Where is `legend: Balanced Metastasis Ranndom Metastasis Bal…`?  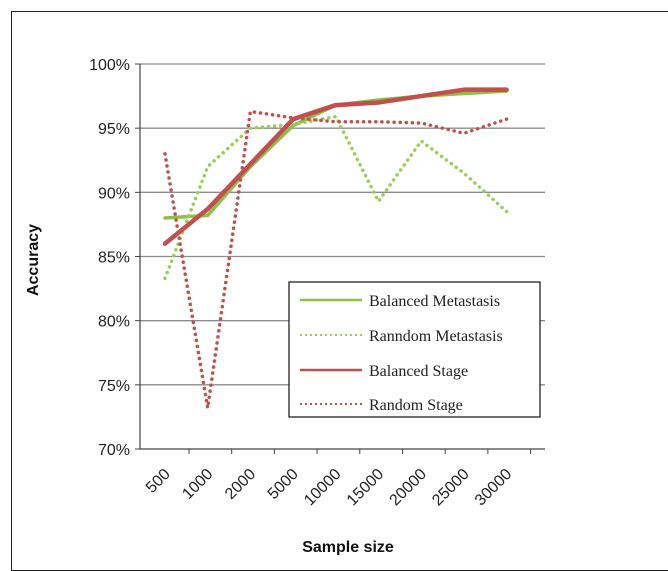 legend: Balanced Metastasis Ranndom Metastasis Bal… is located at coordinates (414, 349).